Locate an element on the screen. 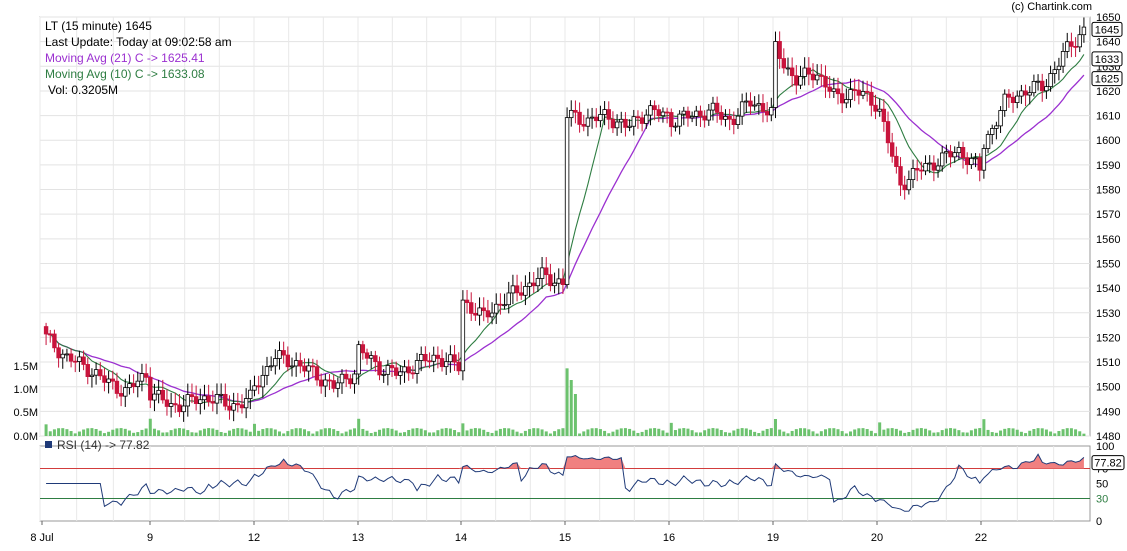  price-label-text: 1625 is located at coordinates (1107, 80).